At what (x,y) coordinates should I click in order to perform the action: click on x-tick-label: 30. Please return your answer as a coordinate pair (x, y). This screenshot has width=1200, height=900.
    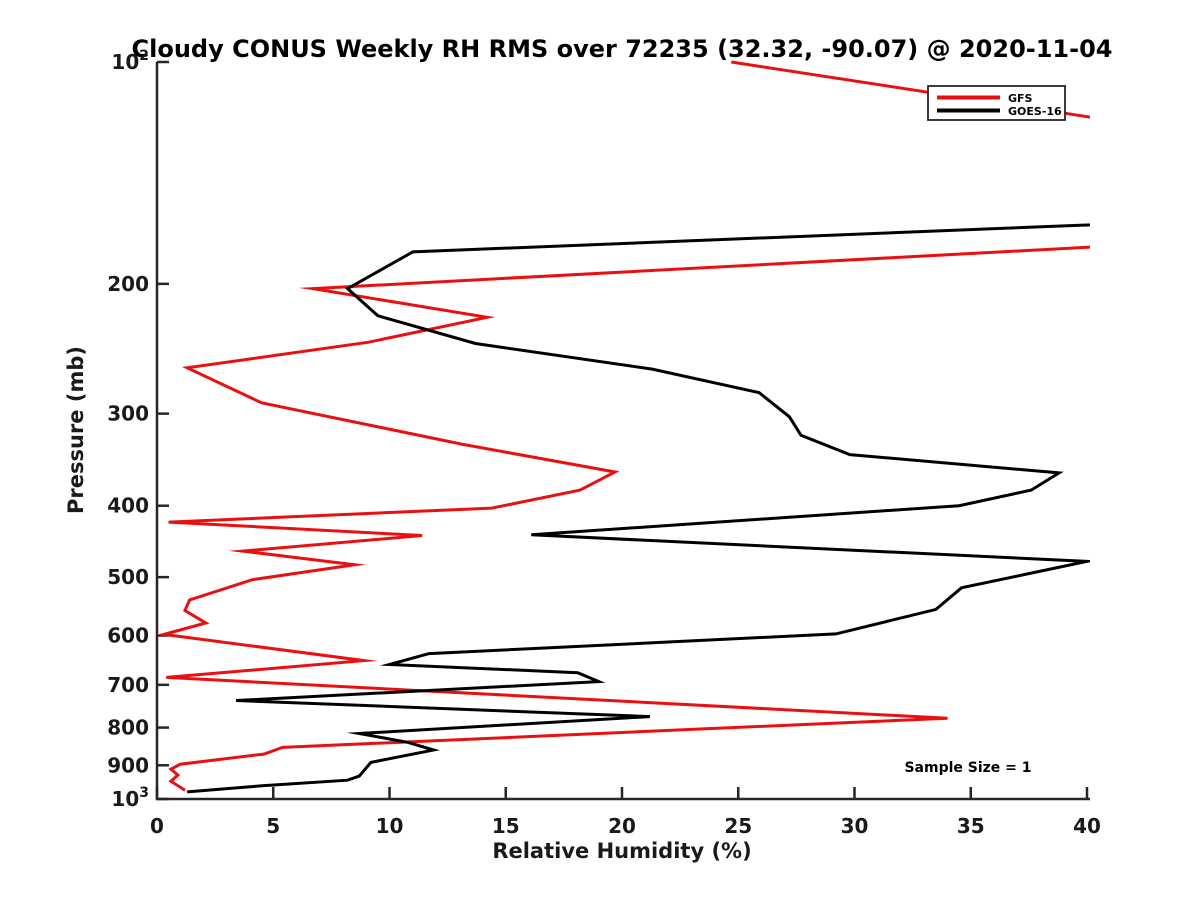
    Looking at the image, I should click on (855, 826).